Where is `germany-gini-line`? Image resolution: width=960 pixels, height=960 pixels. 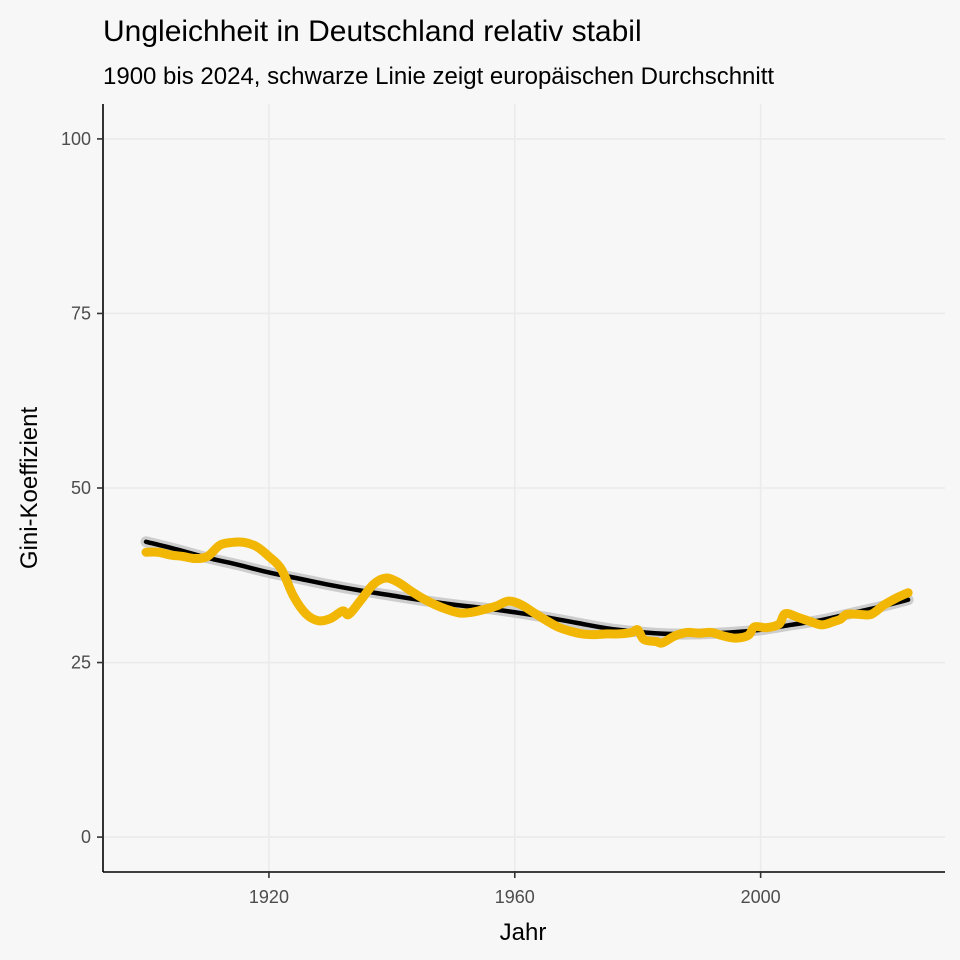 germany-gini-line is located at coordinates (527, 592).